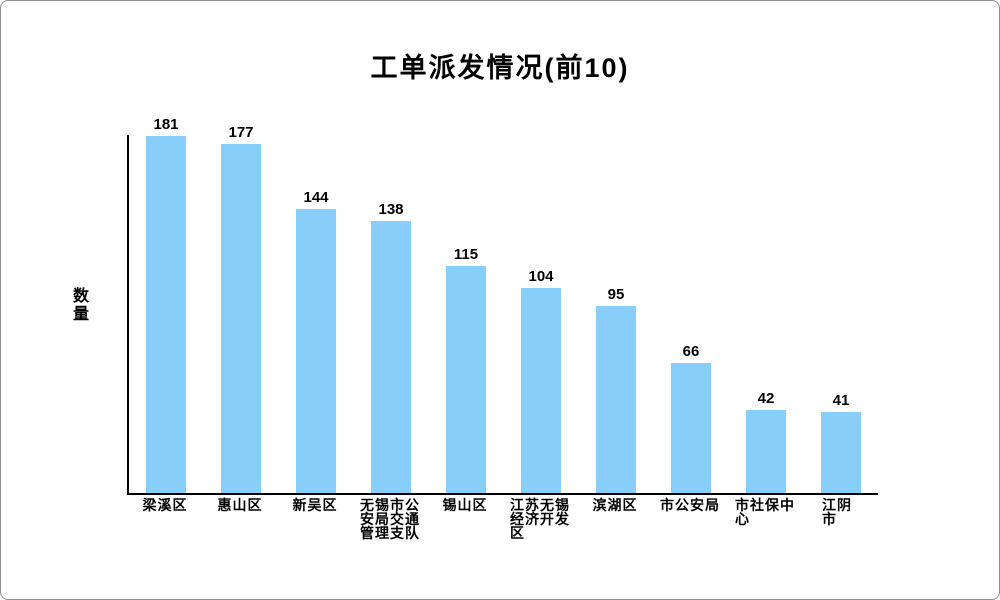  I want to click on category-label: 无锡市公 安局交通 管理支队, so click(390, 519).